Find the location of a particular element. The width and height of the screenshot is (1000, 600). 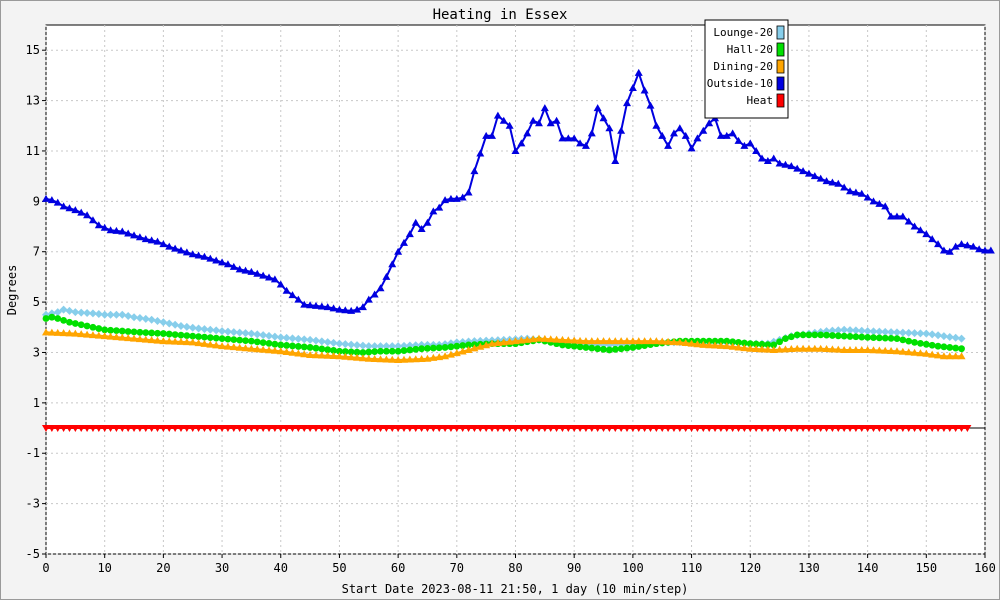

tick-label-x-20: 20 is located at coordinates (163, 568).